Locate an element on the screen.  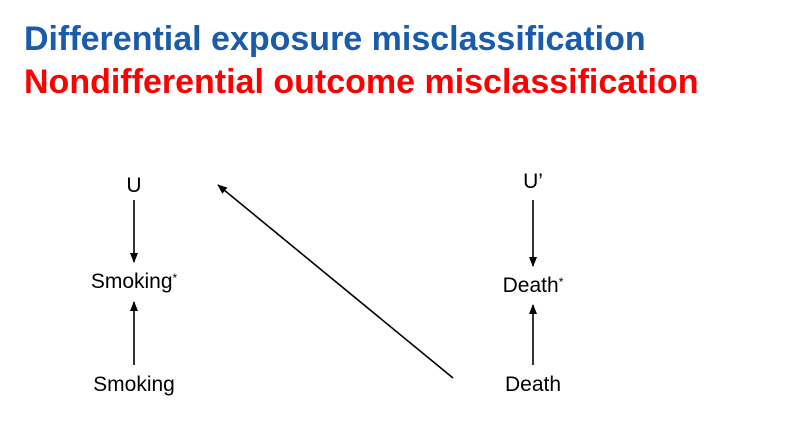
node-death-star: Death* is located at coordinates (533, 286).